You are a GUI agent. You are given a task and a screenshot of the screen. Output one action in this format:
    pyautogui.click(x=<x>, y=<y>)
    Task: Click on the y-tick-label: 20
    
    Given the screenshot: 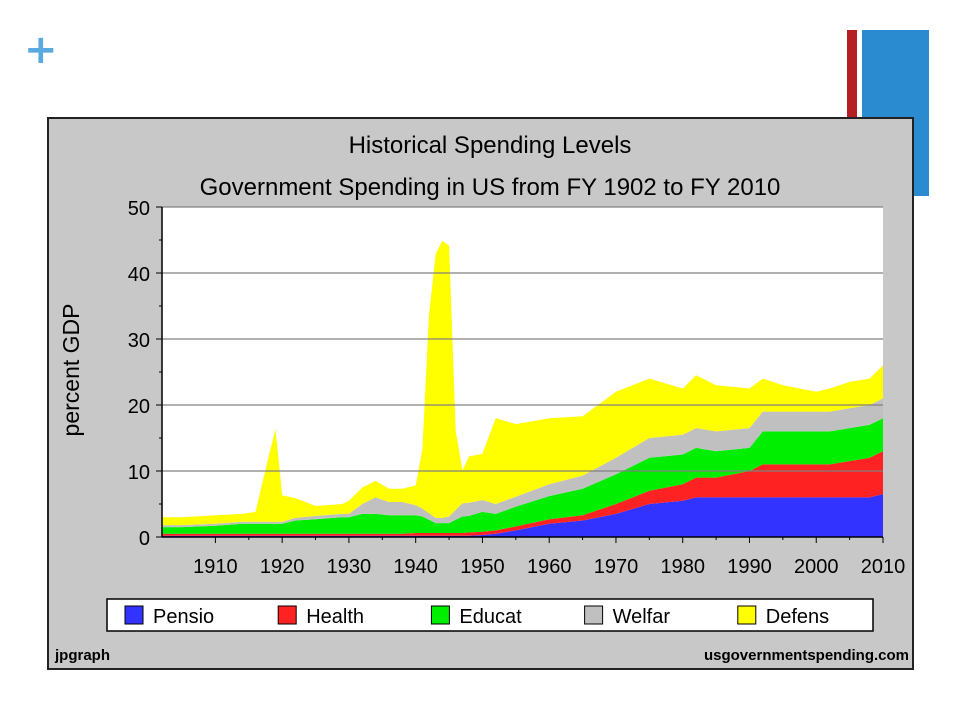 What is the action you would take?
    pyautogui.click(x=139, y=407)
    